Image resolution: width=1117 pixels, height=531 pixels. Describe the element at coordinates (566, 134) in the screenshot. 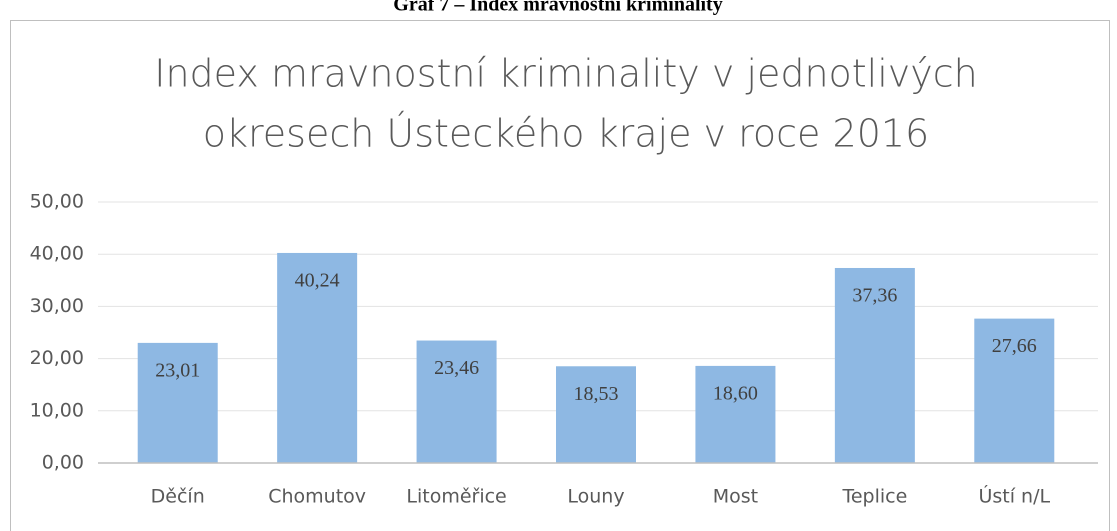

I see `chart-title: okresech Ústeckého kraje v roce 2016` at that location.